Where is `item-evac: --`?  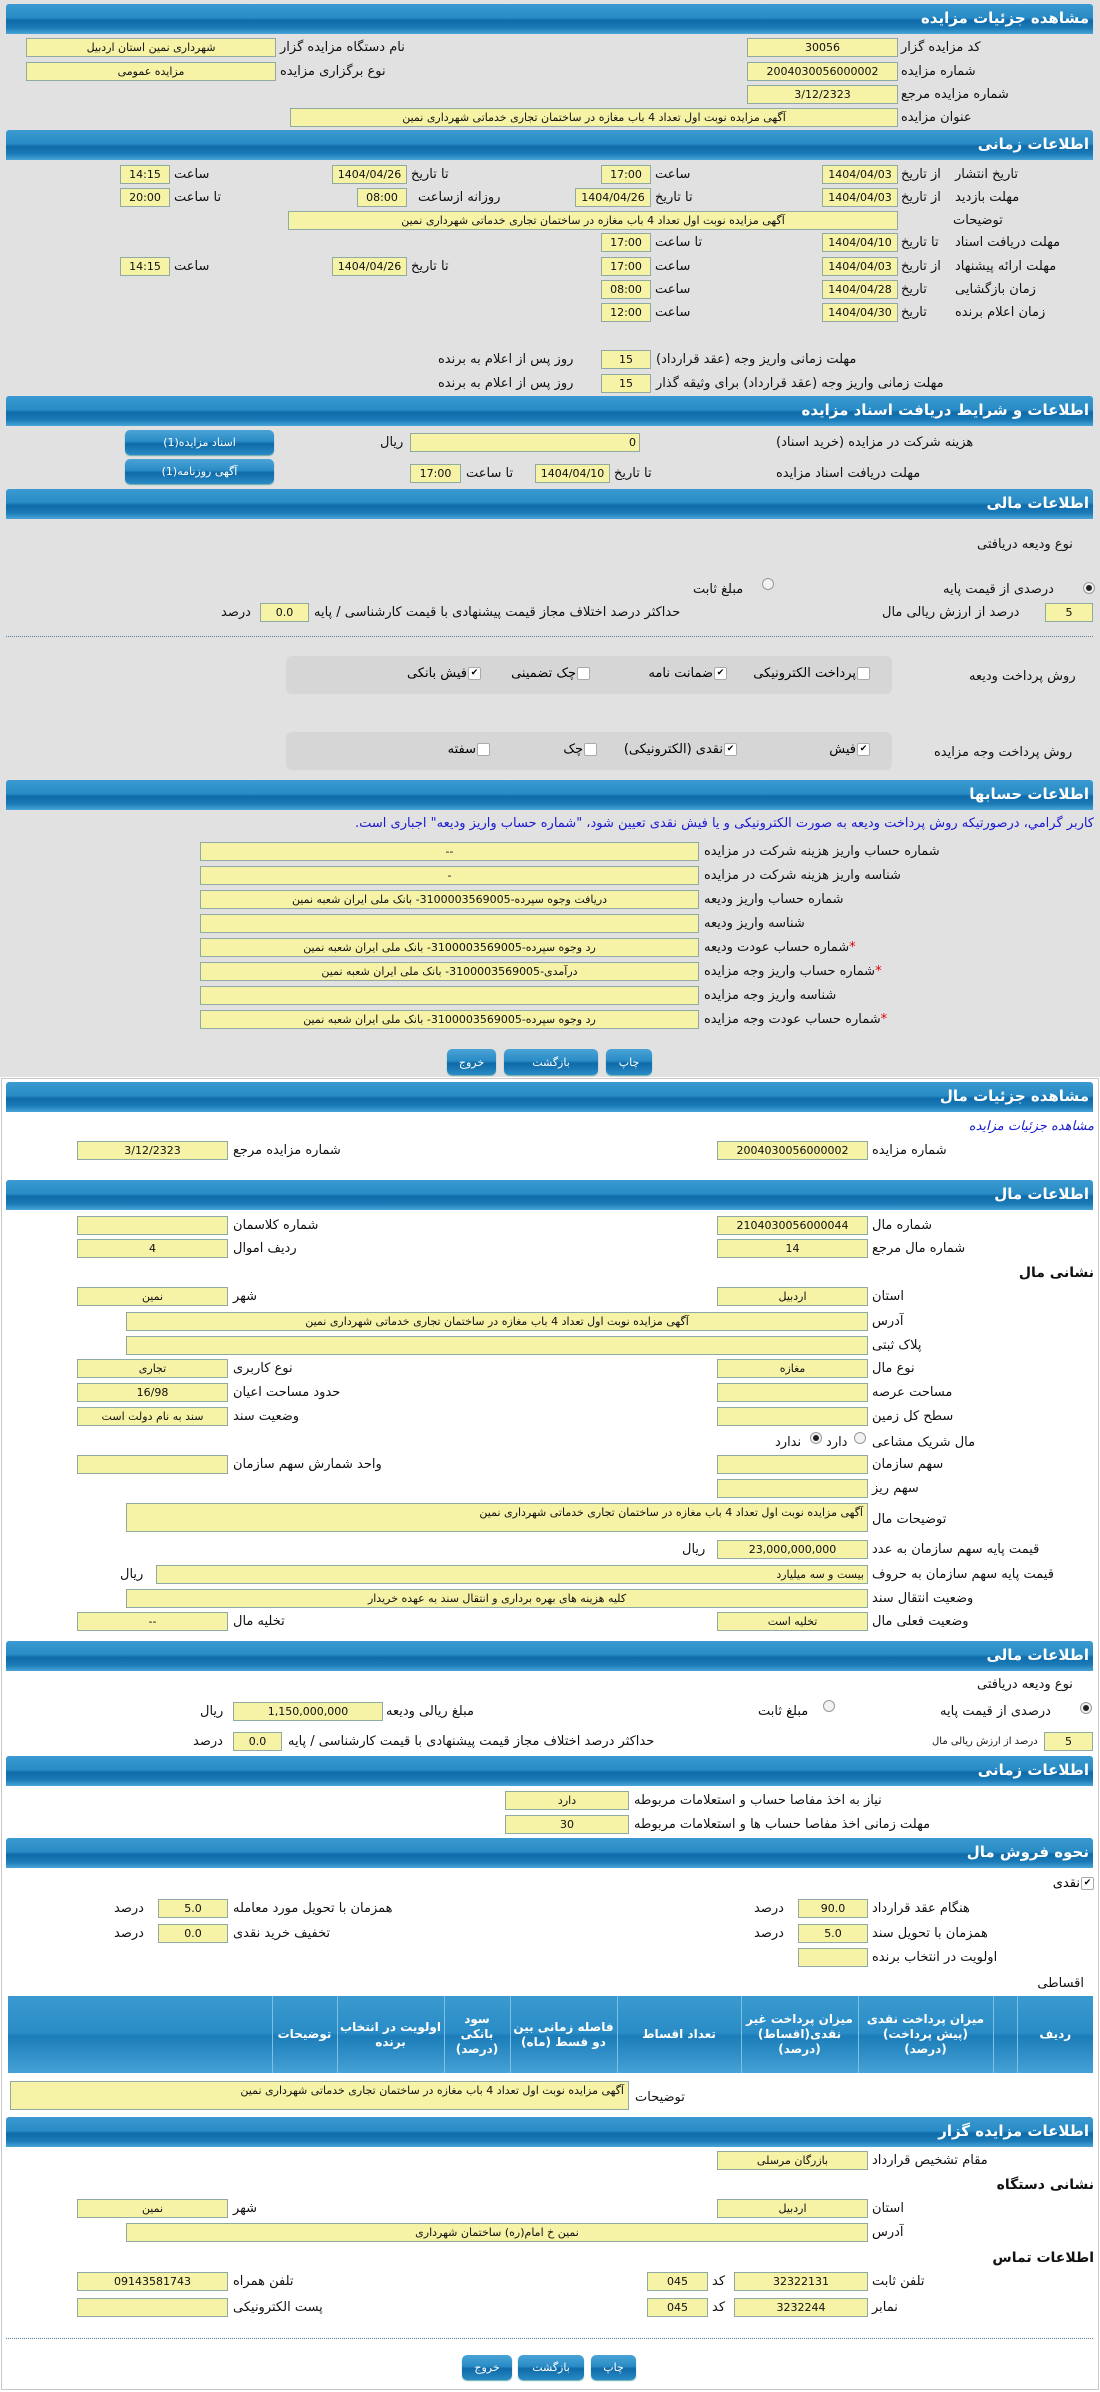
item-evac: -- is located at coordinates (152, 1621).